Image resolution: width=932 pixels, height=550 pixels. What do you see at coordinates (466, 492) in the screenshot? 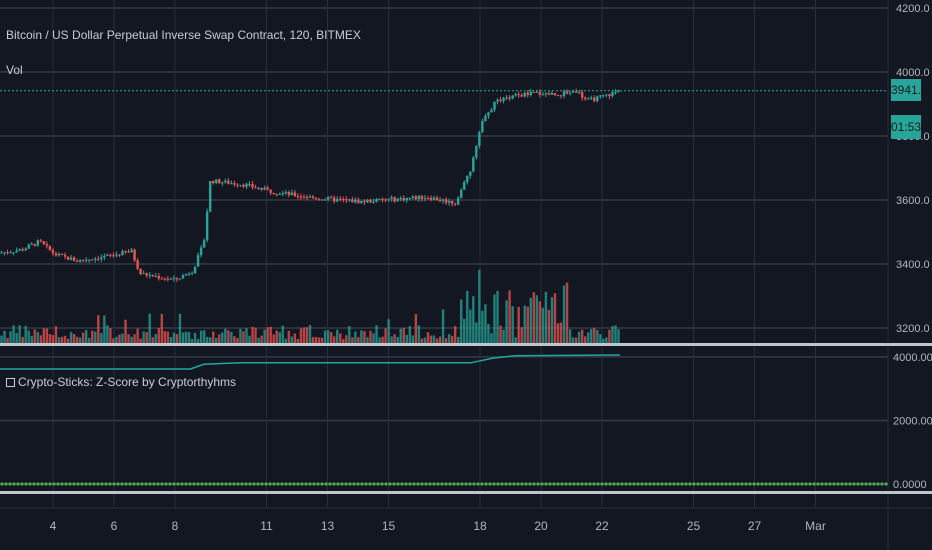
I see `pane-separator` at bounding box center [466, 492].